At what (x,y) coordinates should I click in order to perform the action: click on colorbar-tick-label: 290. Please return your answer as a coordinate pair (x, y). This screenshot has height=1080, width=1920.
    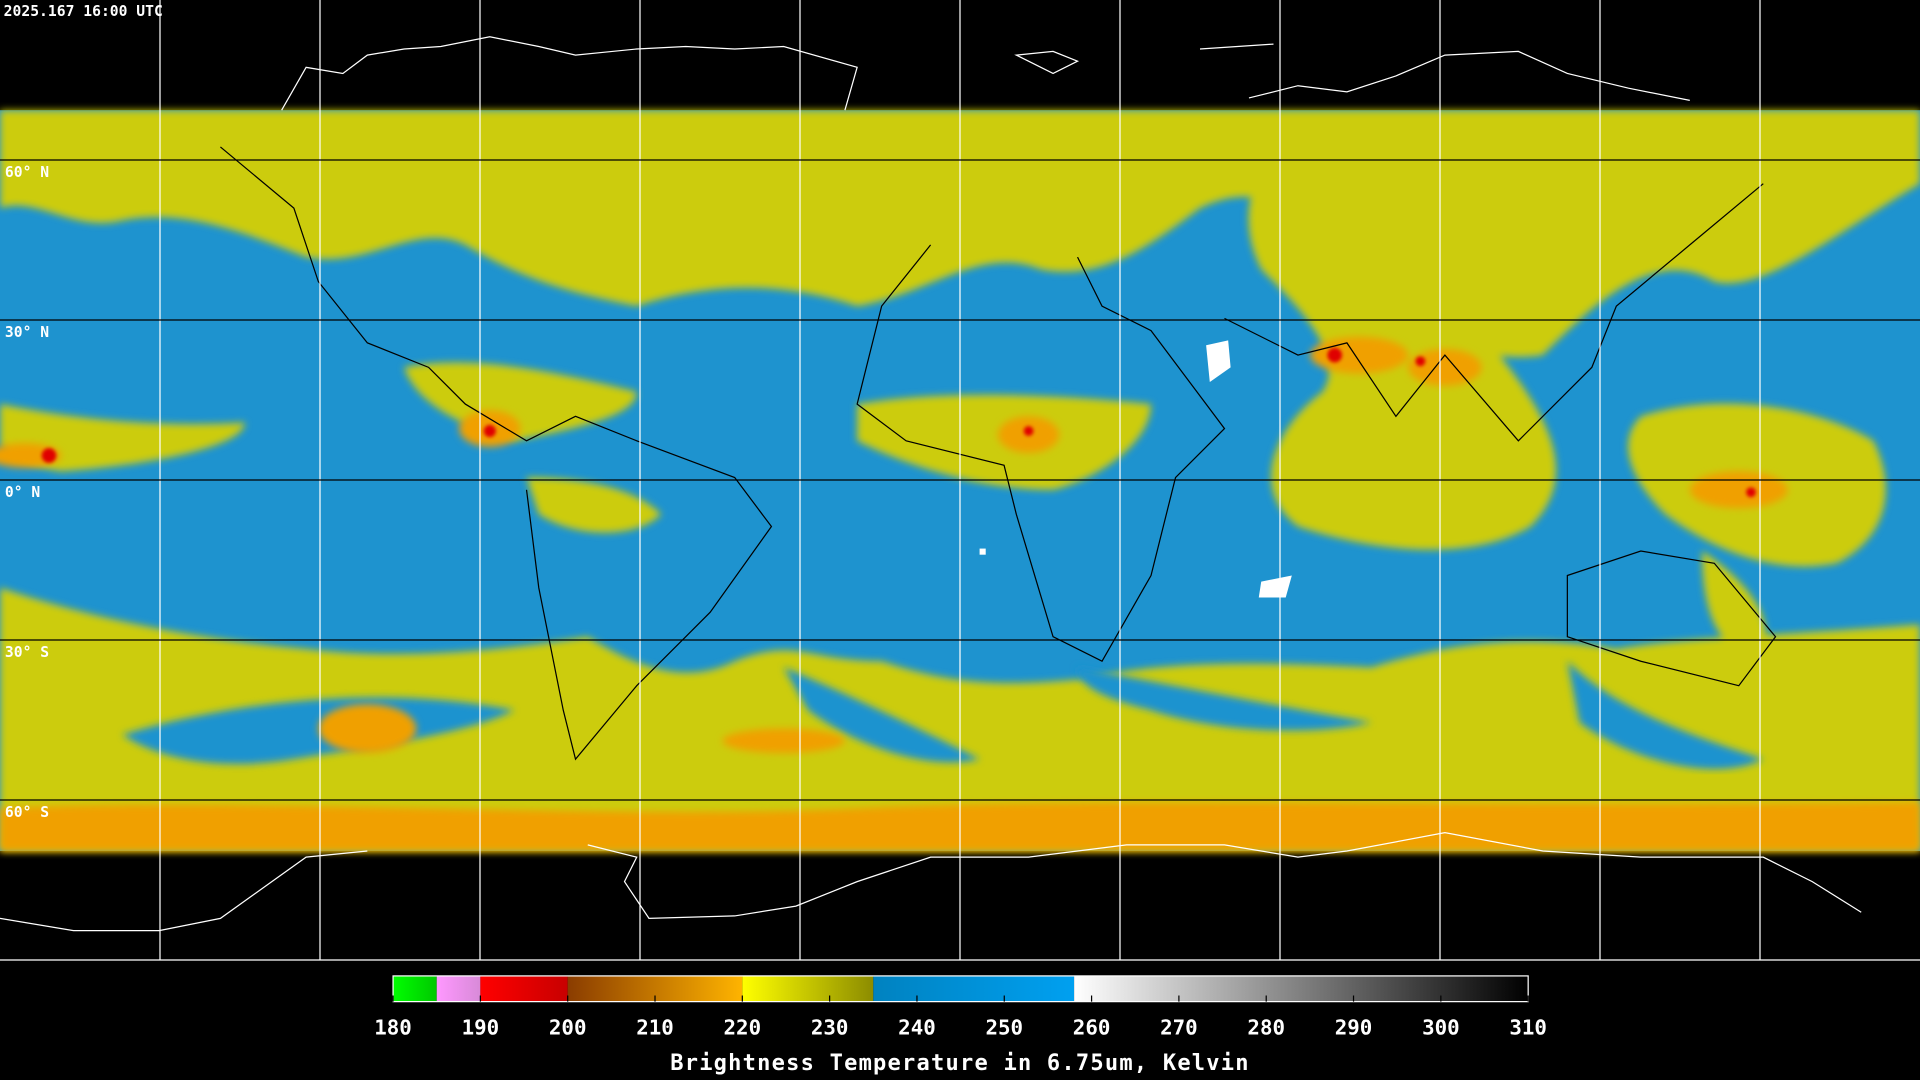
    Looking at the image, I should click on (1354, 1028).